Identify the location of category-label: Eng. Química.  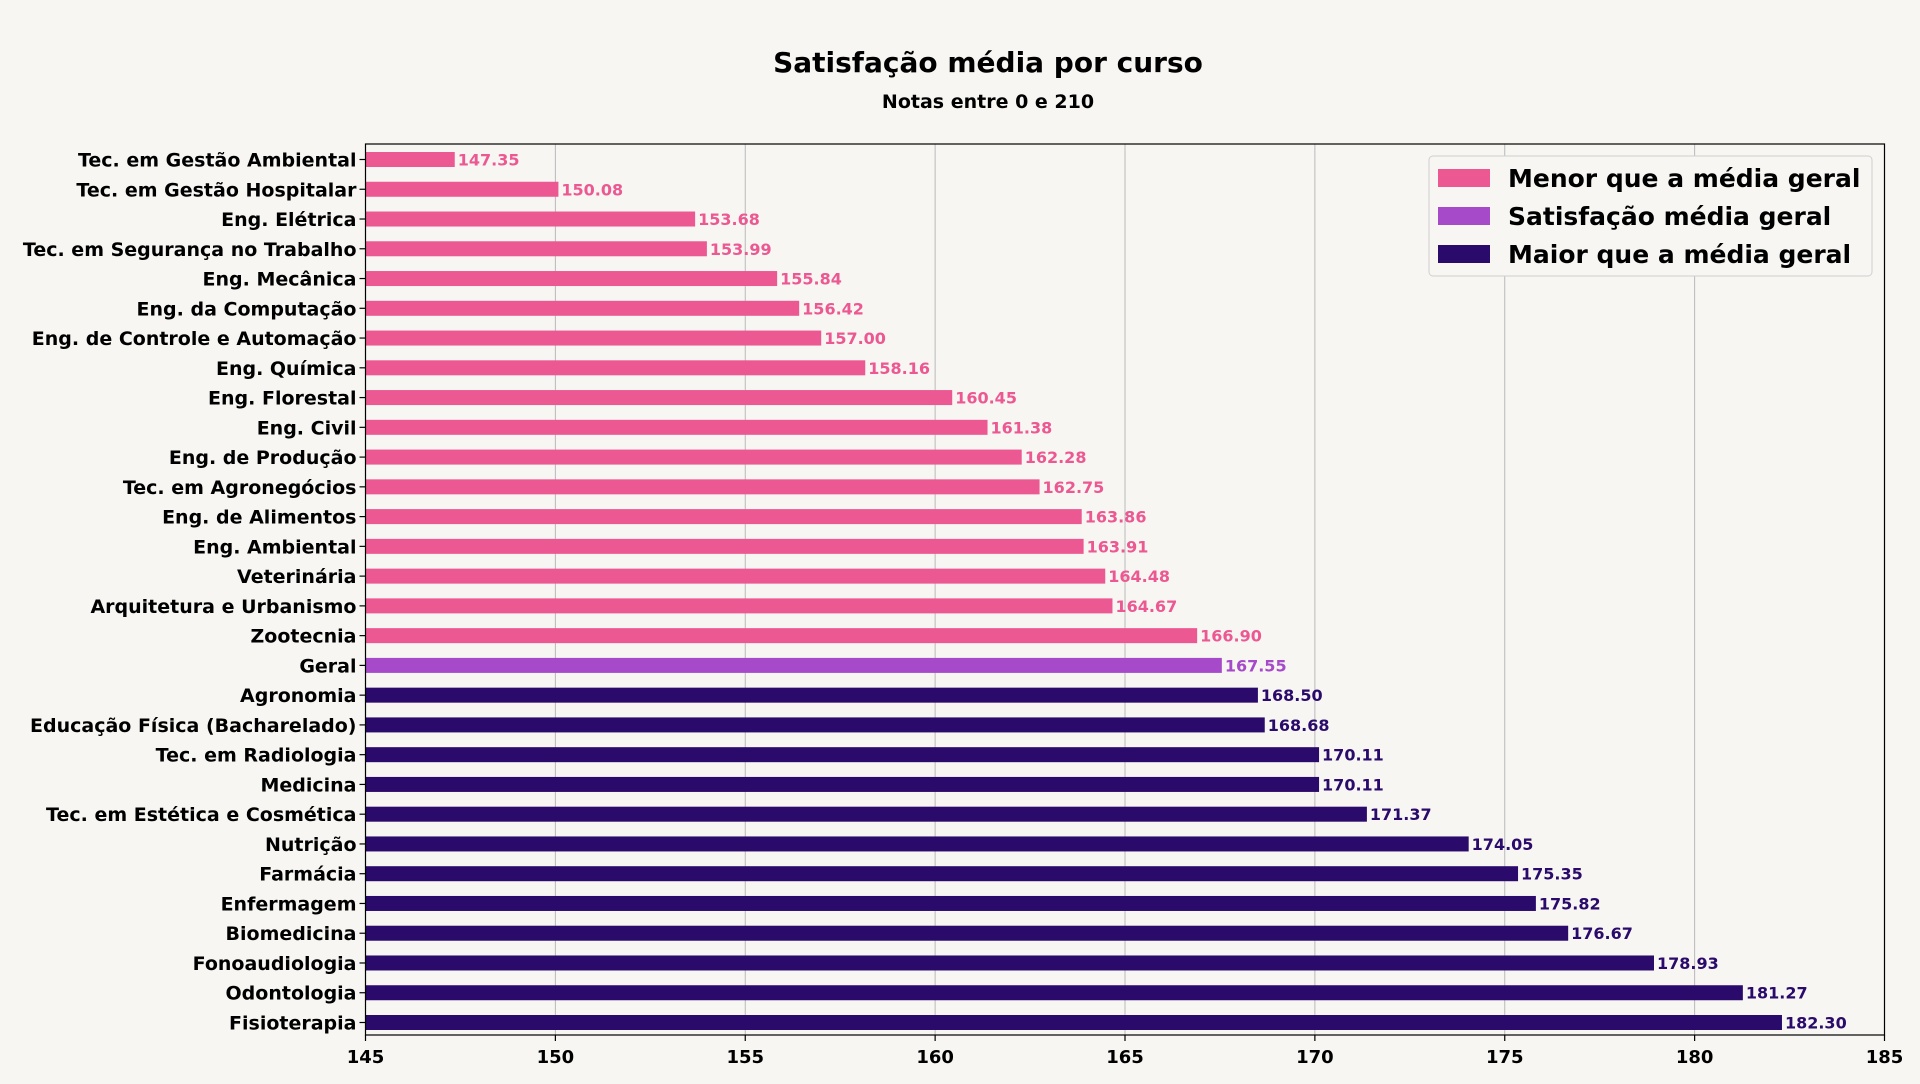
(286, 369).